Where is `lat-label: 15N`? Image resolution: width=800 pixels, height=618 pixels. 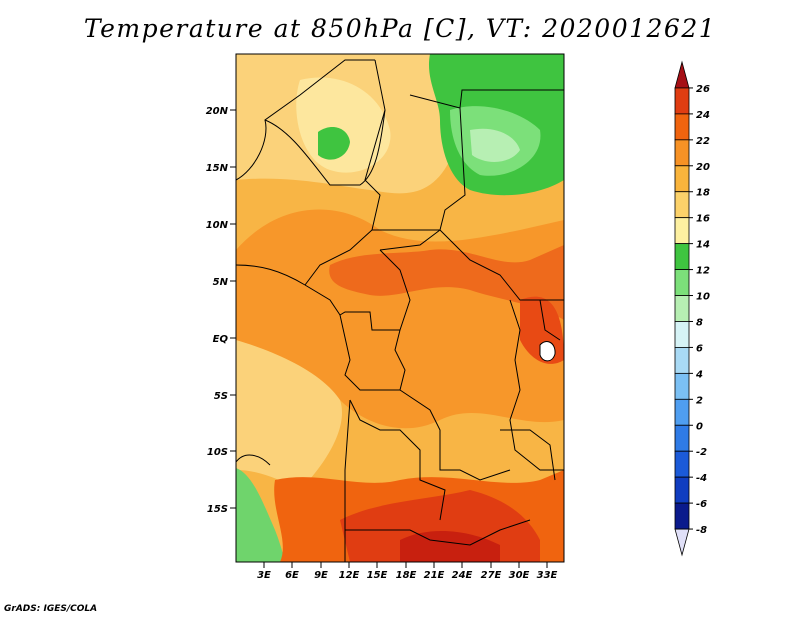 lat-label: 15N is located at coordinates (217, 168).